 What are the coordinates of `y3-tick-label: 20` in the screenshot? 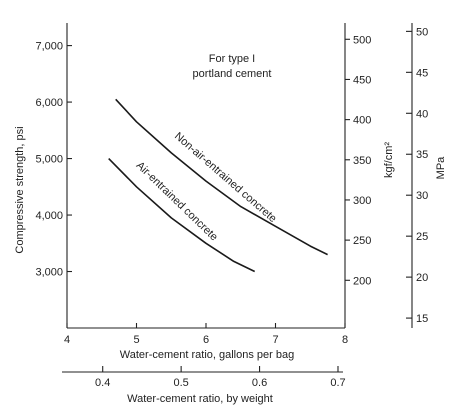 It's located at (422, 278).